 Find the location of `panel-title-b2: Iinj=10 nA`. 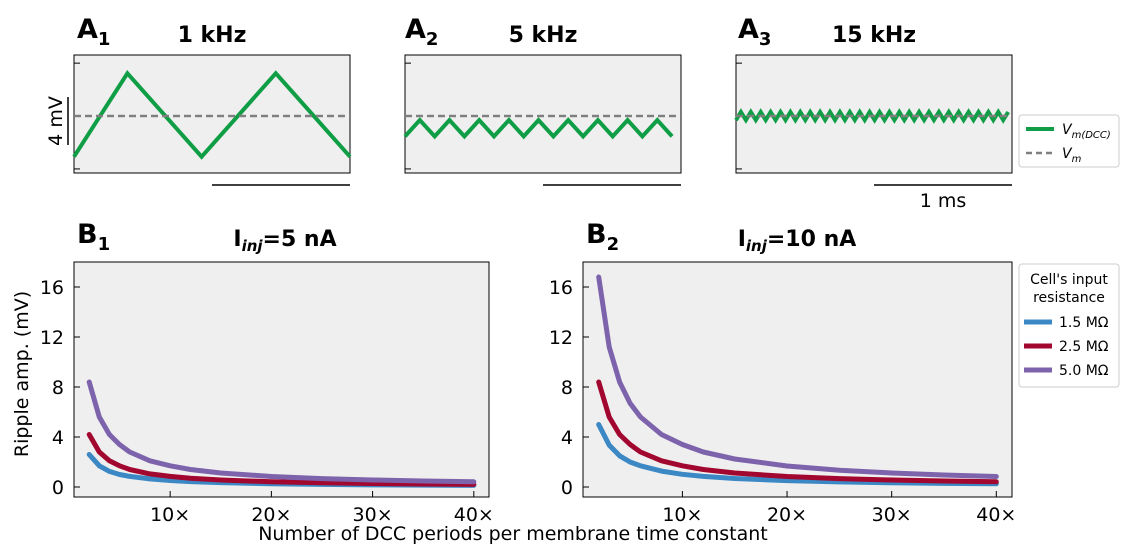

panel-title-b2: Iinj=10 nA is located at coordinates (797, 241).